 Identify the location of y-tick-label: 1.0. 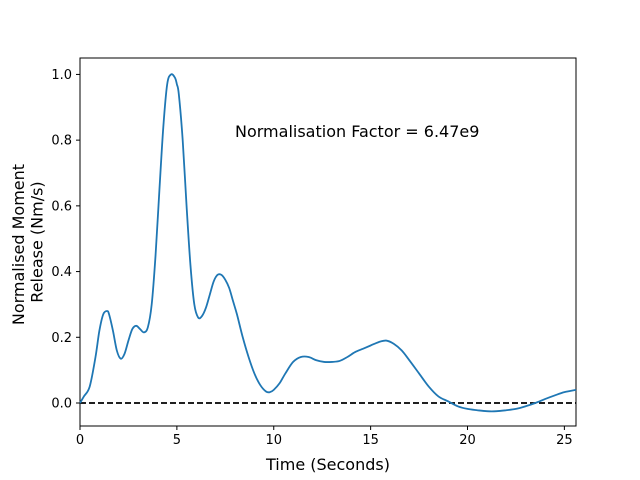
(61, 75).